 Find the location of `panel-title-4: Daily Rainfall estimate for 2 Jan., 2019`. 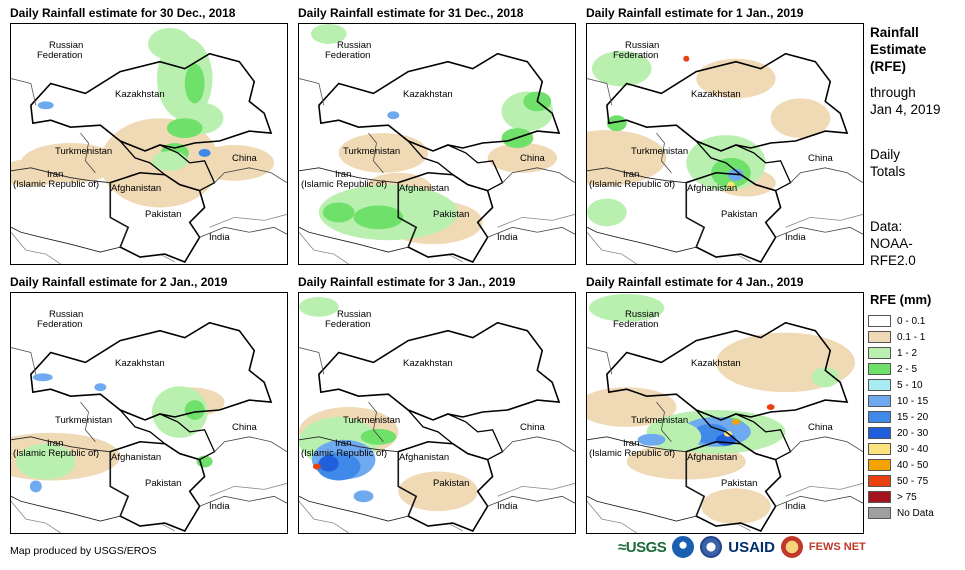

panel-title-4: Daily Rainfall estimate for 2 Jan., 2019 is located at coordinates (119, 282).